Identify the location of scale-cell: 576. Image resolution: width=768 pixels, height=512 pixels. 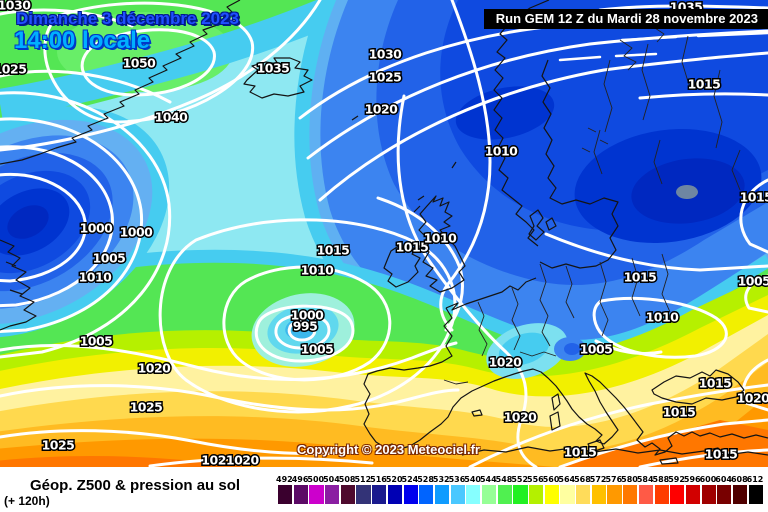
(614, 489).